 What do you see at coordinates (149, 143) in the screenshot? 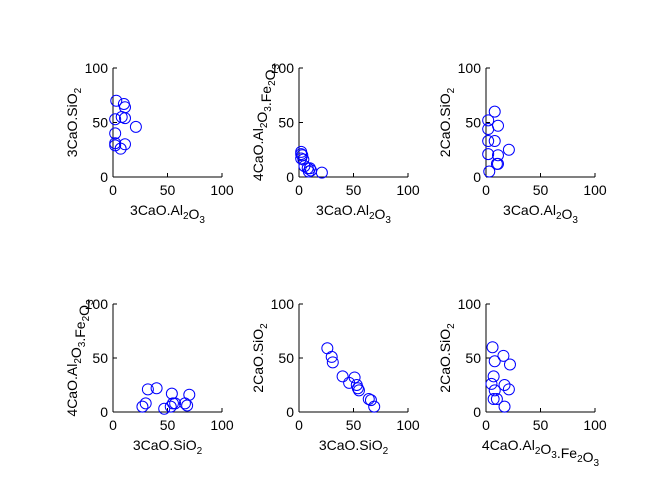
I see `scatter-panel-1: 0 50 100 0 50 100 3CaO.Al2O3 3CaO.SiO2` at bounding box center [149, 143].